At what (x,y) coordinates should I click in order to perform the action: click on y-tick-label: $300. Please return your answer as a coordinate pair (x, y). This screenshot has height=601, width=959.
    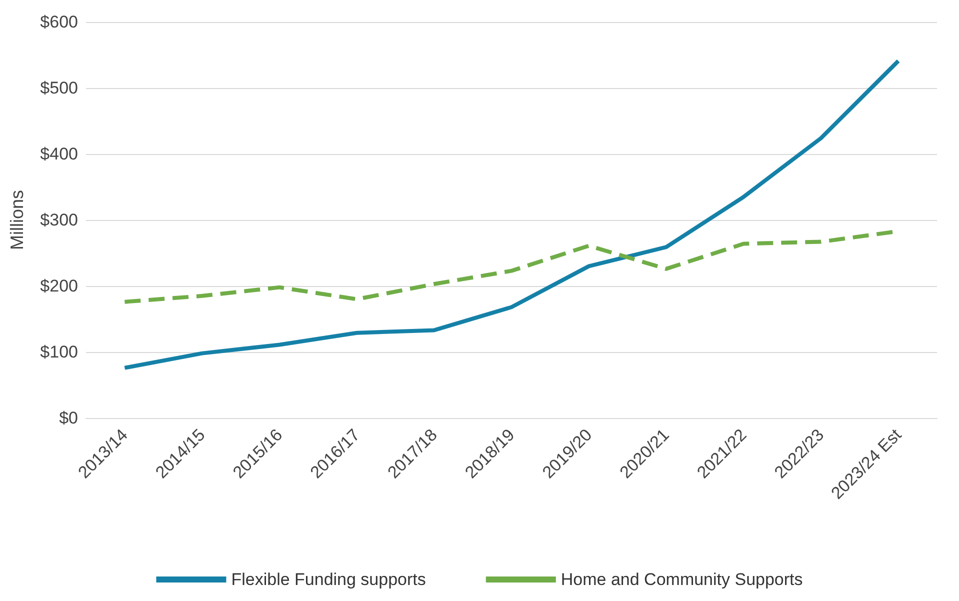
    Looking at the image, I should click on (59, 220).